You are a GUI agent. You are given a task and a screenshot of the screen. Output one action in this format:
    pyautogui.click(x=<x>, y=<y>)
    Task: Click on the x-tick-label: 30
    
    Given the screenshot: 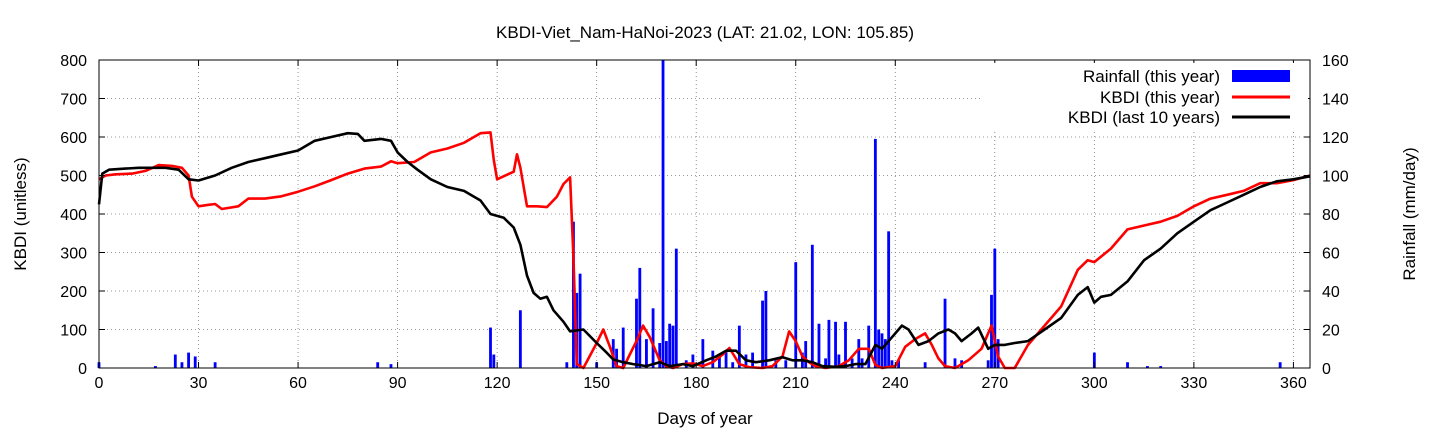 What is the action you would take?
    pyautogui.click(x=199, y=383)
    